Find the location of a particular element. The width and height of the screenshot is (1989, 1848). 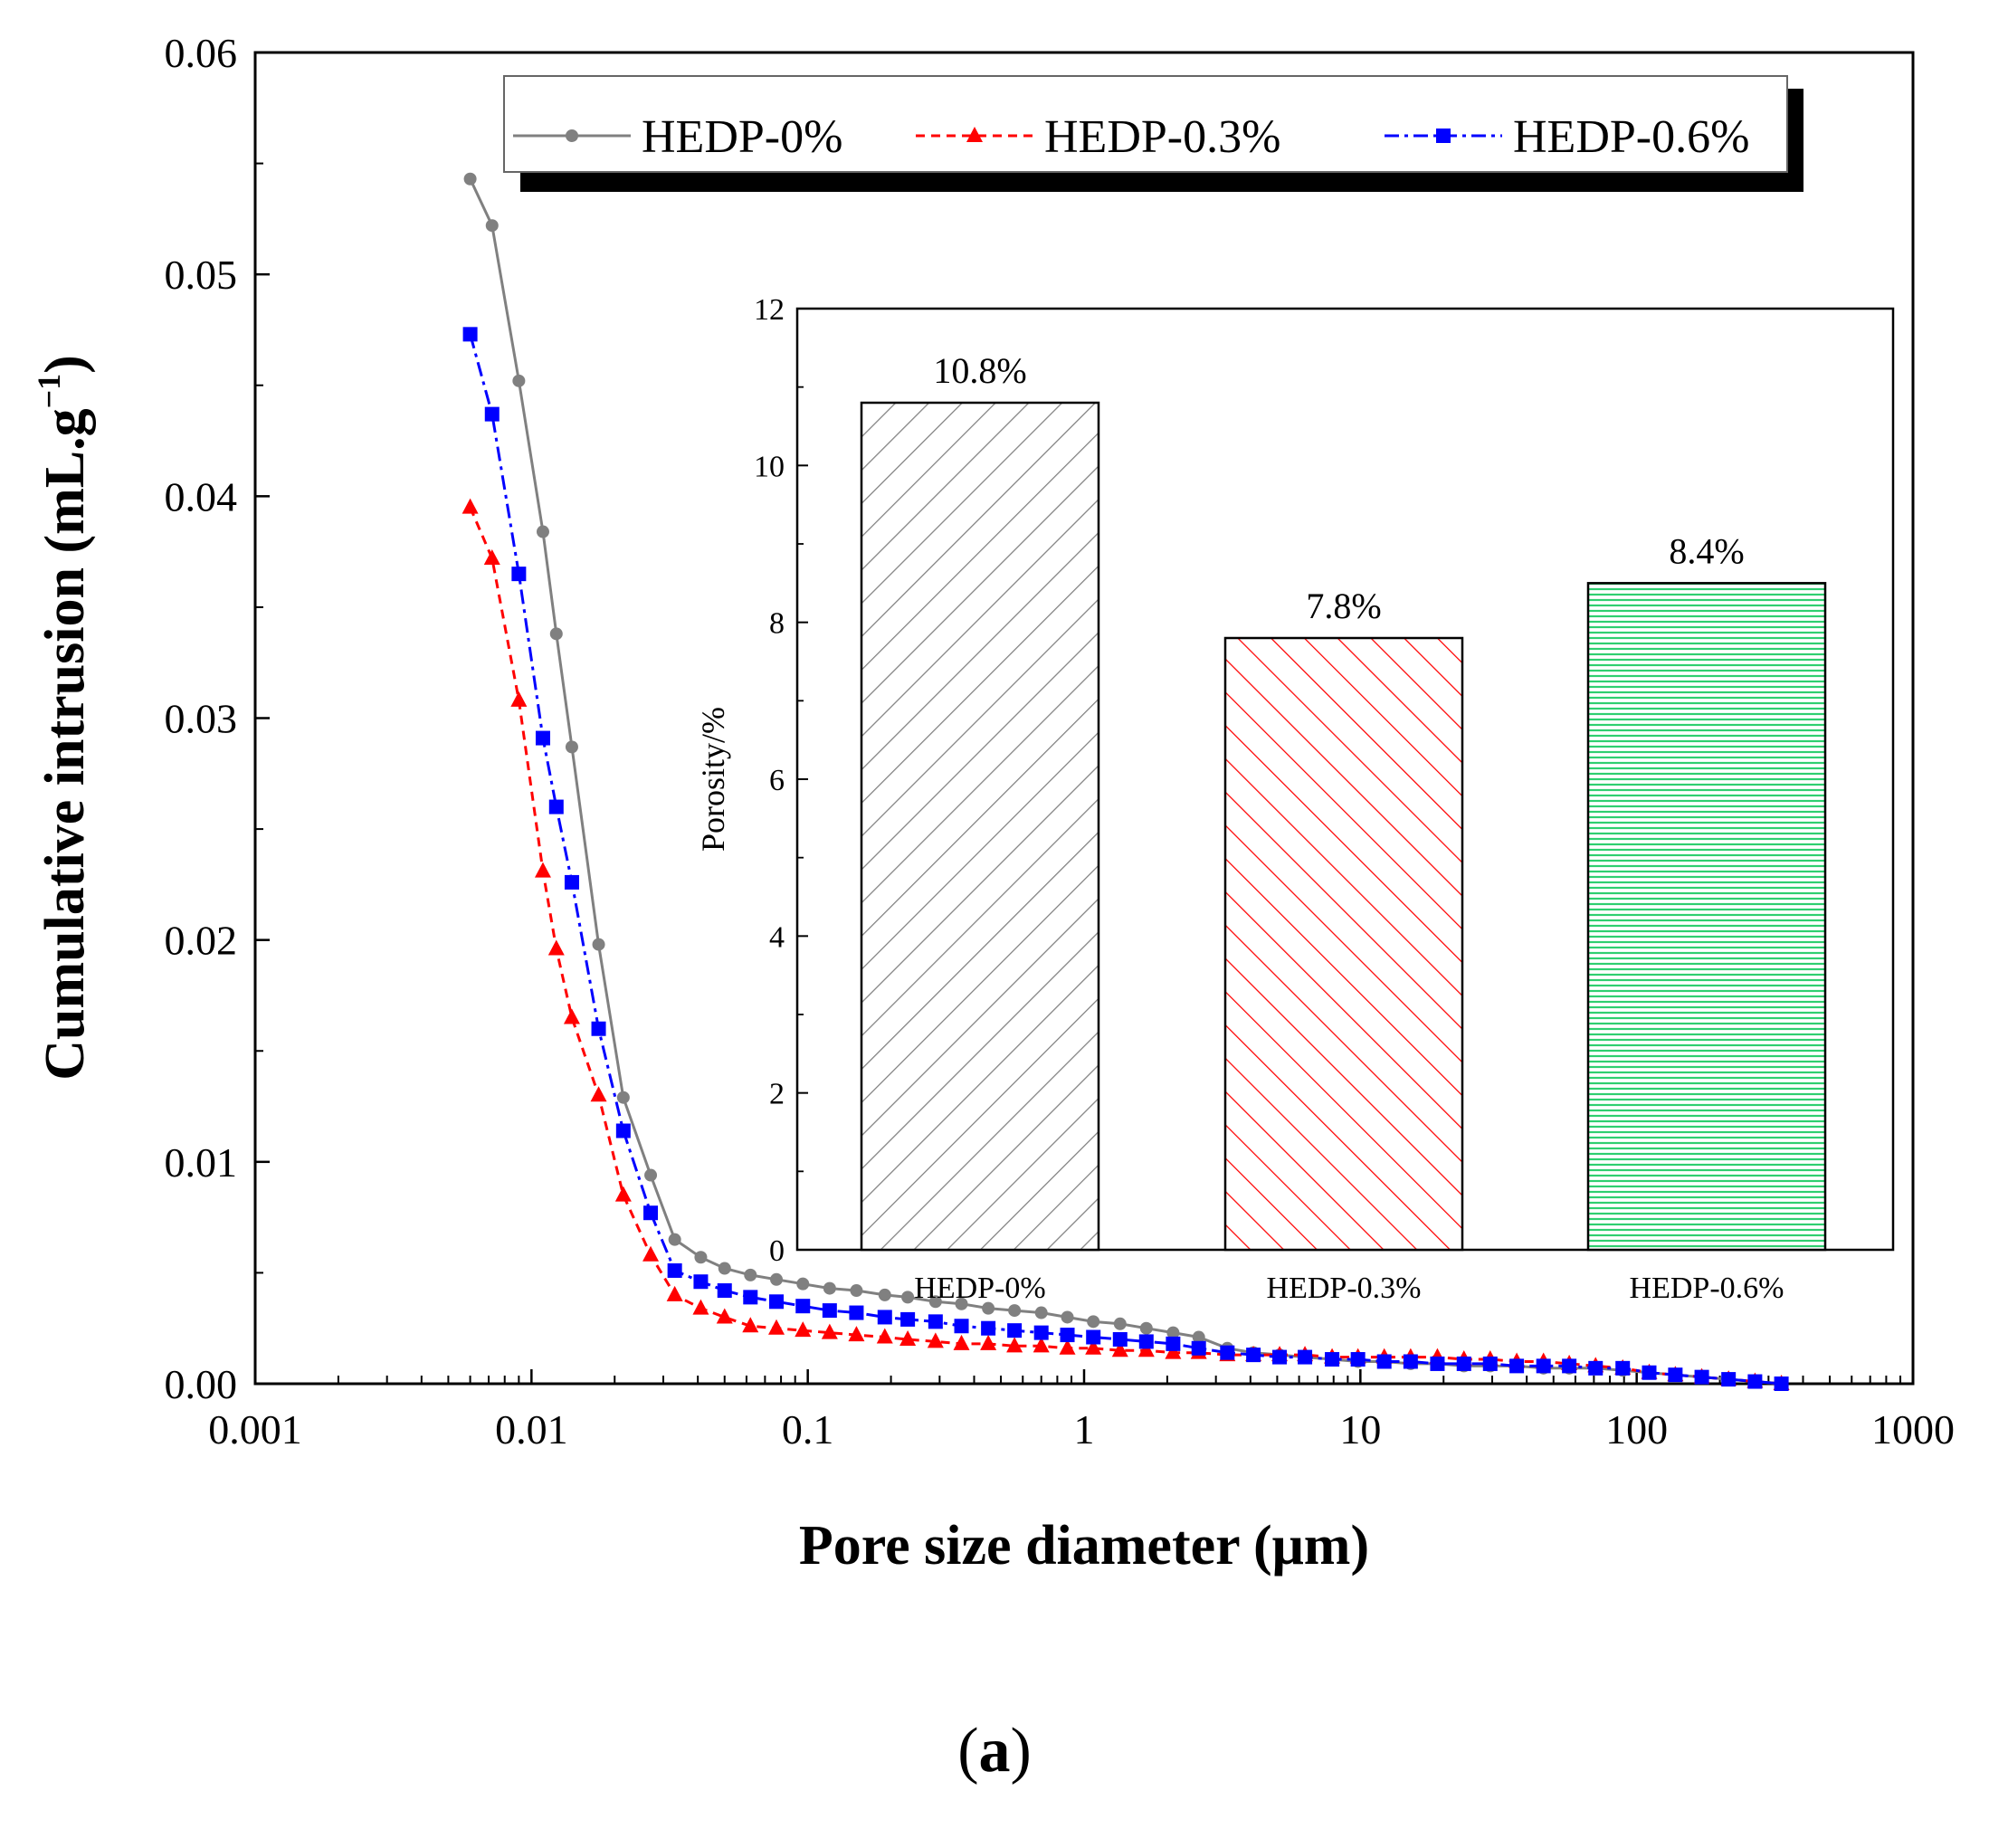

bar-data-label: 8.4% is located at coordinates (1707, 550).